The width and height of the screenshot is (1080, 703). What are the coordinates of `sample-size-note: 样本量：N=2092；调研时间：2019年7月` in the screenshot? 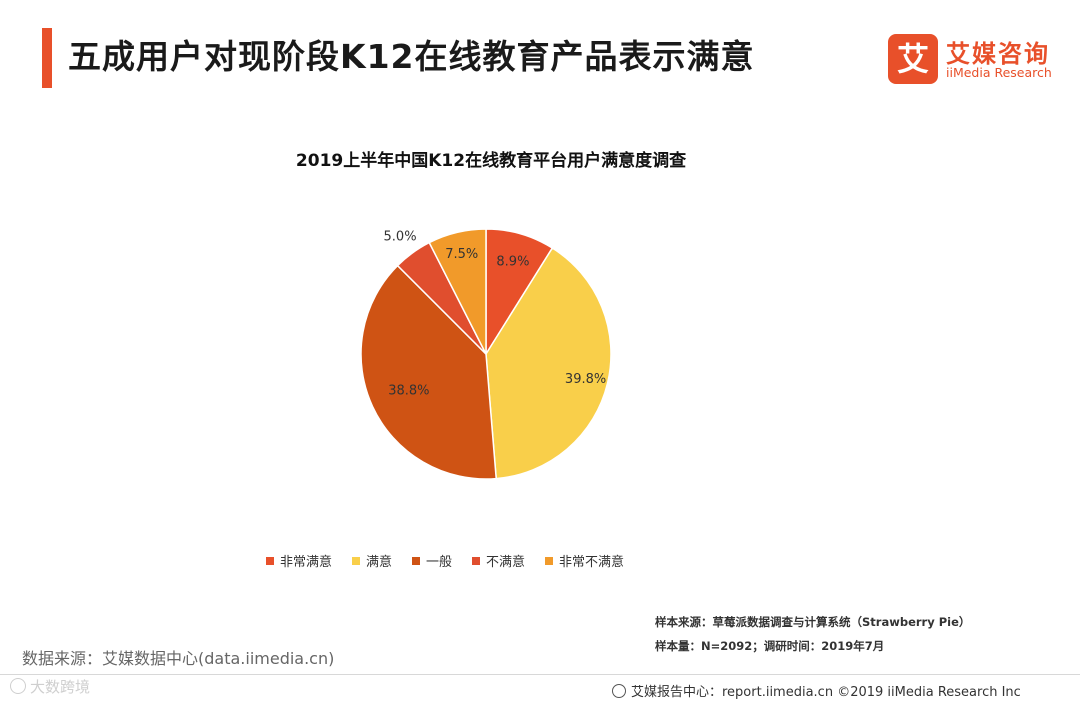 It's located at (770, 646).